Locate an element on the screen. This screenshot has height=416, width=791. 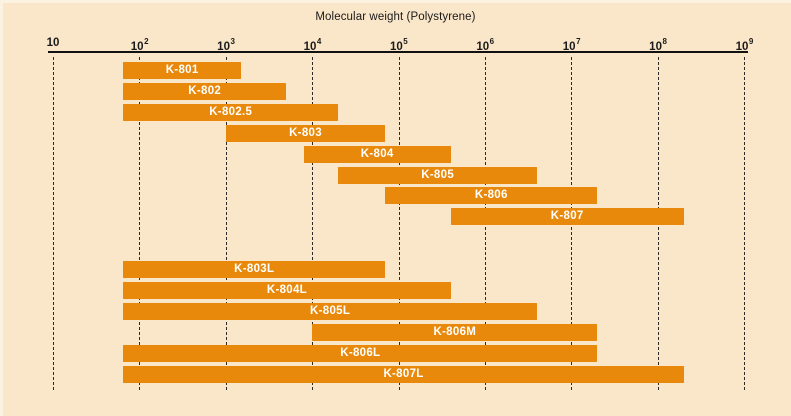
bar-label: K-803L is located at coordinates (254, 269).